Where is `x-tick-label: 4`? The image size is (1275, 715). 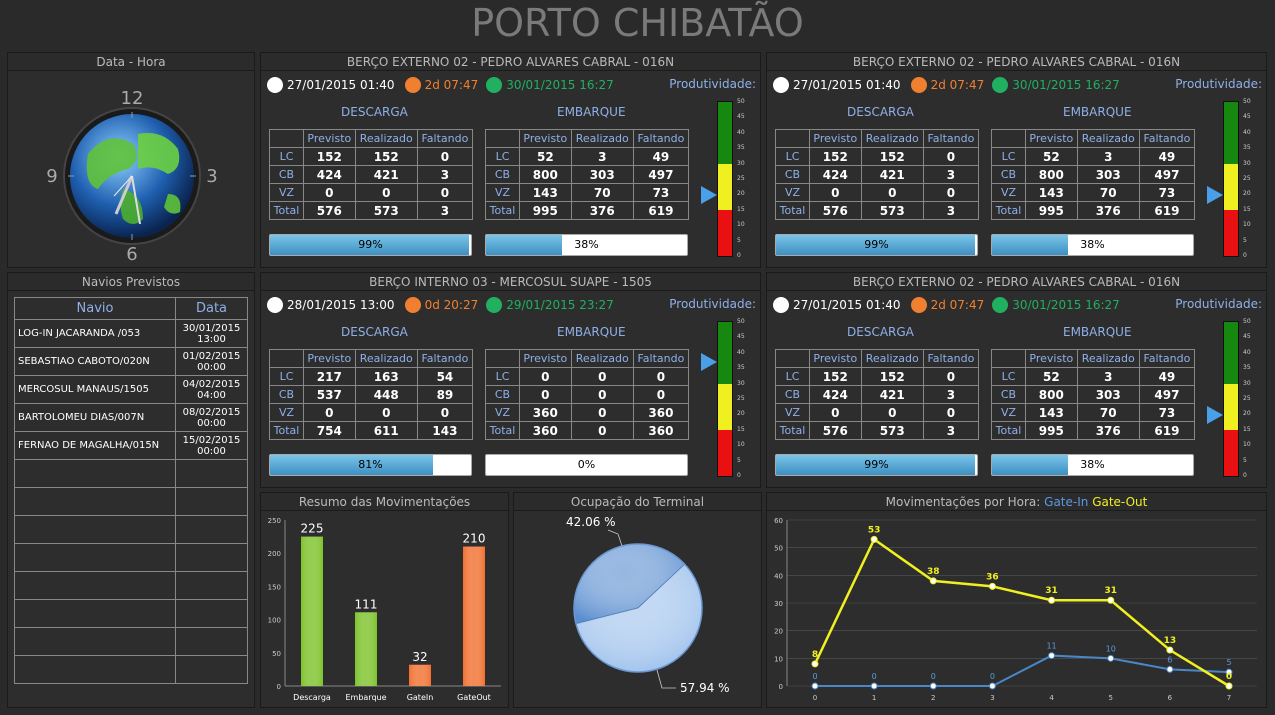
x-tick-label: 4 is located at coordinates (1051, 698).